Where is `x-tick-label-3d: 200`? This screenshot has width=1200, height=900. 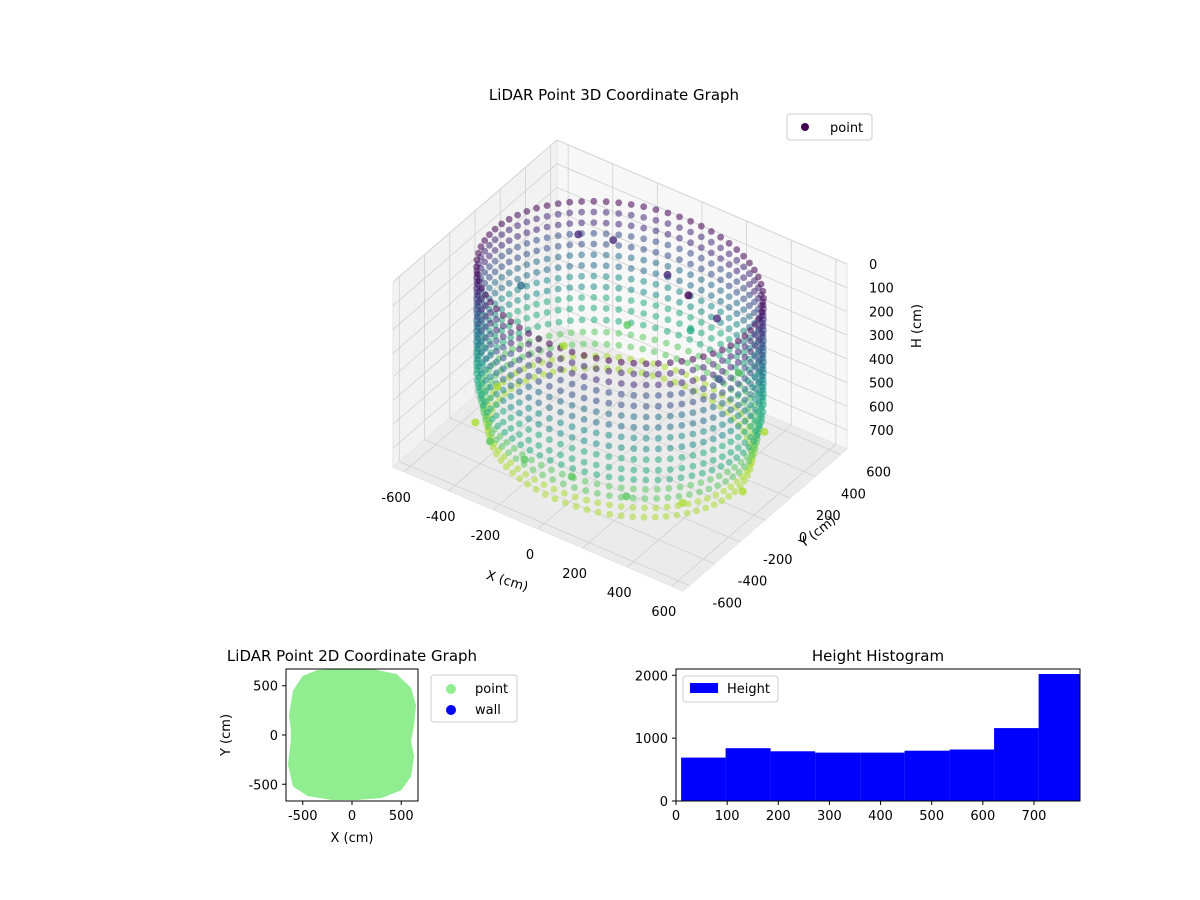
x-tick-label-3d: 200 is located at coordinates (574, 574).